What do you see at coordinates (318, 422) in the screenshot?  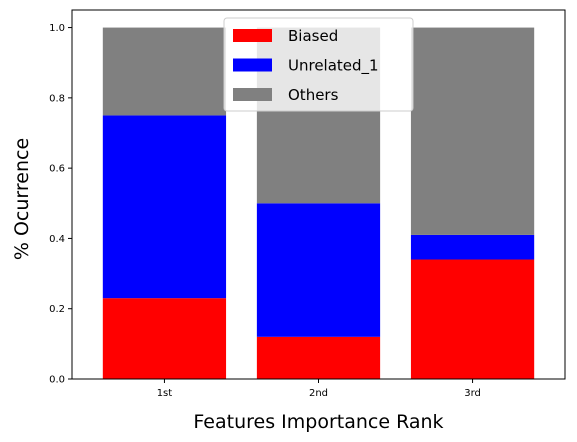 I see `x-axis-title: Features Importance Rank` at bounding box center [318, 422].